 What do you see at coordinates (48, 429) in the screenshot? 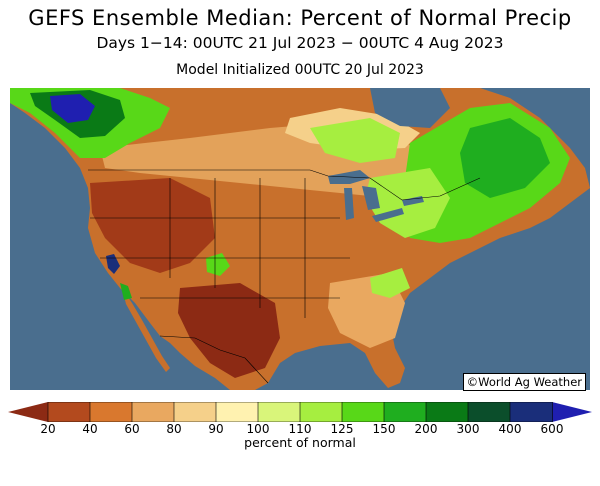
I see `legend-tick-label: 20` at bounding box center [48, 429].